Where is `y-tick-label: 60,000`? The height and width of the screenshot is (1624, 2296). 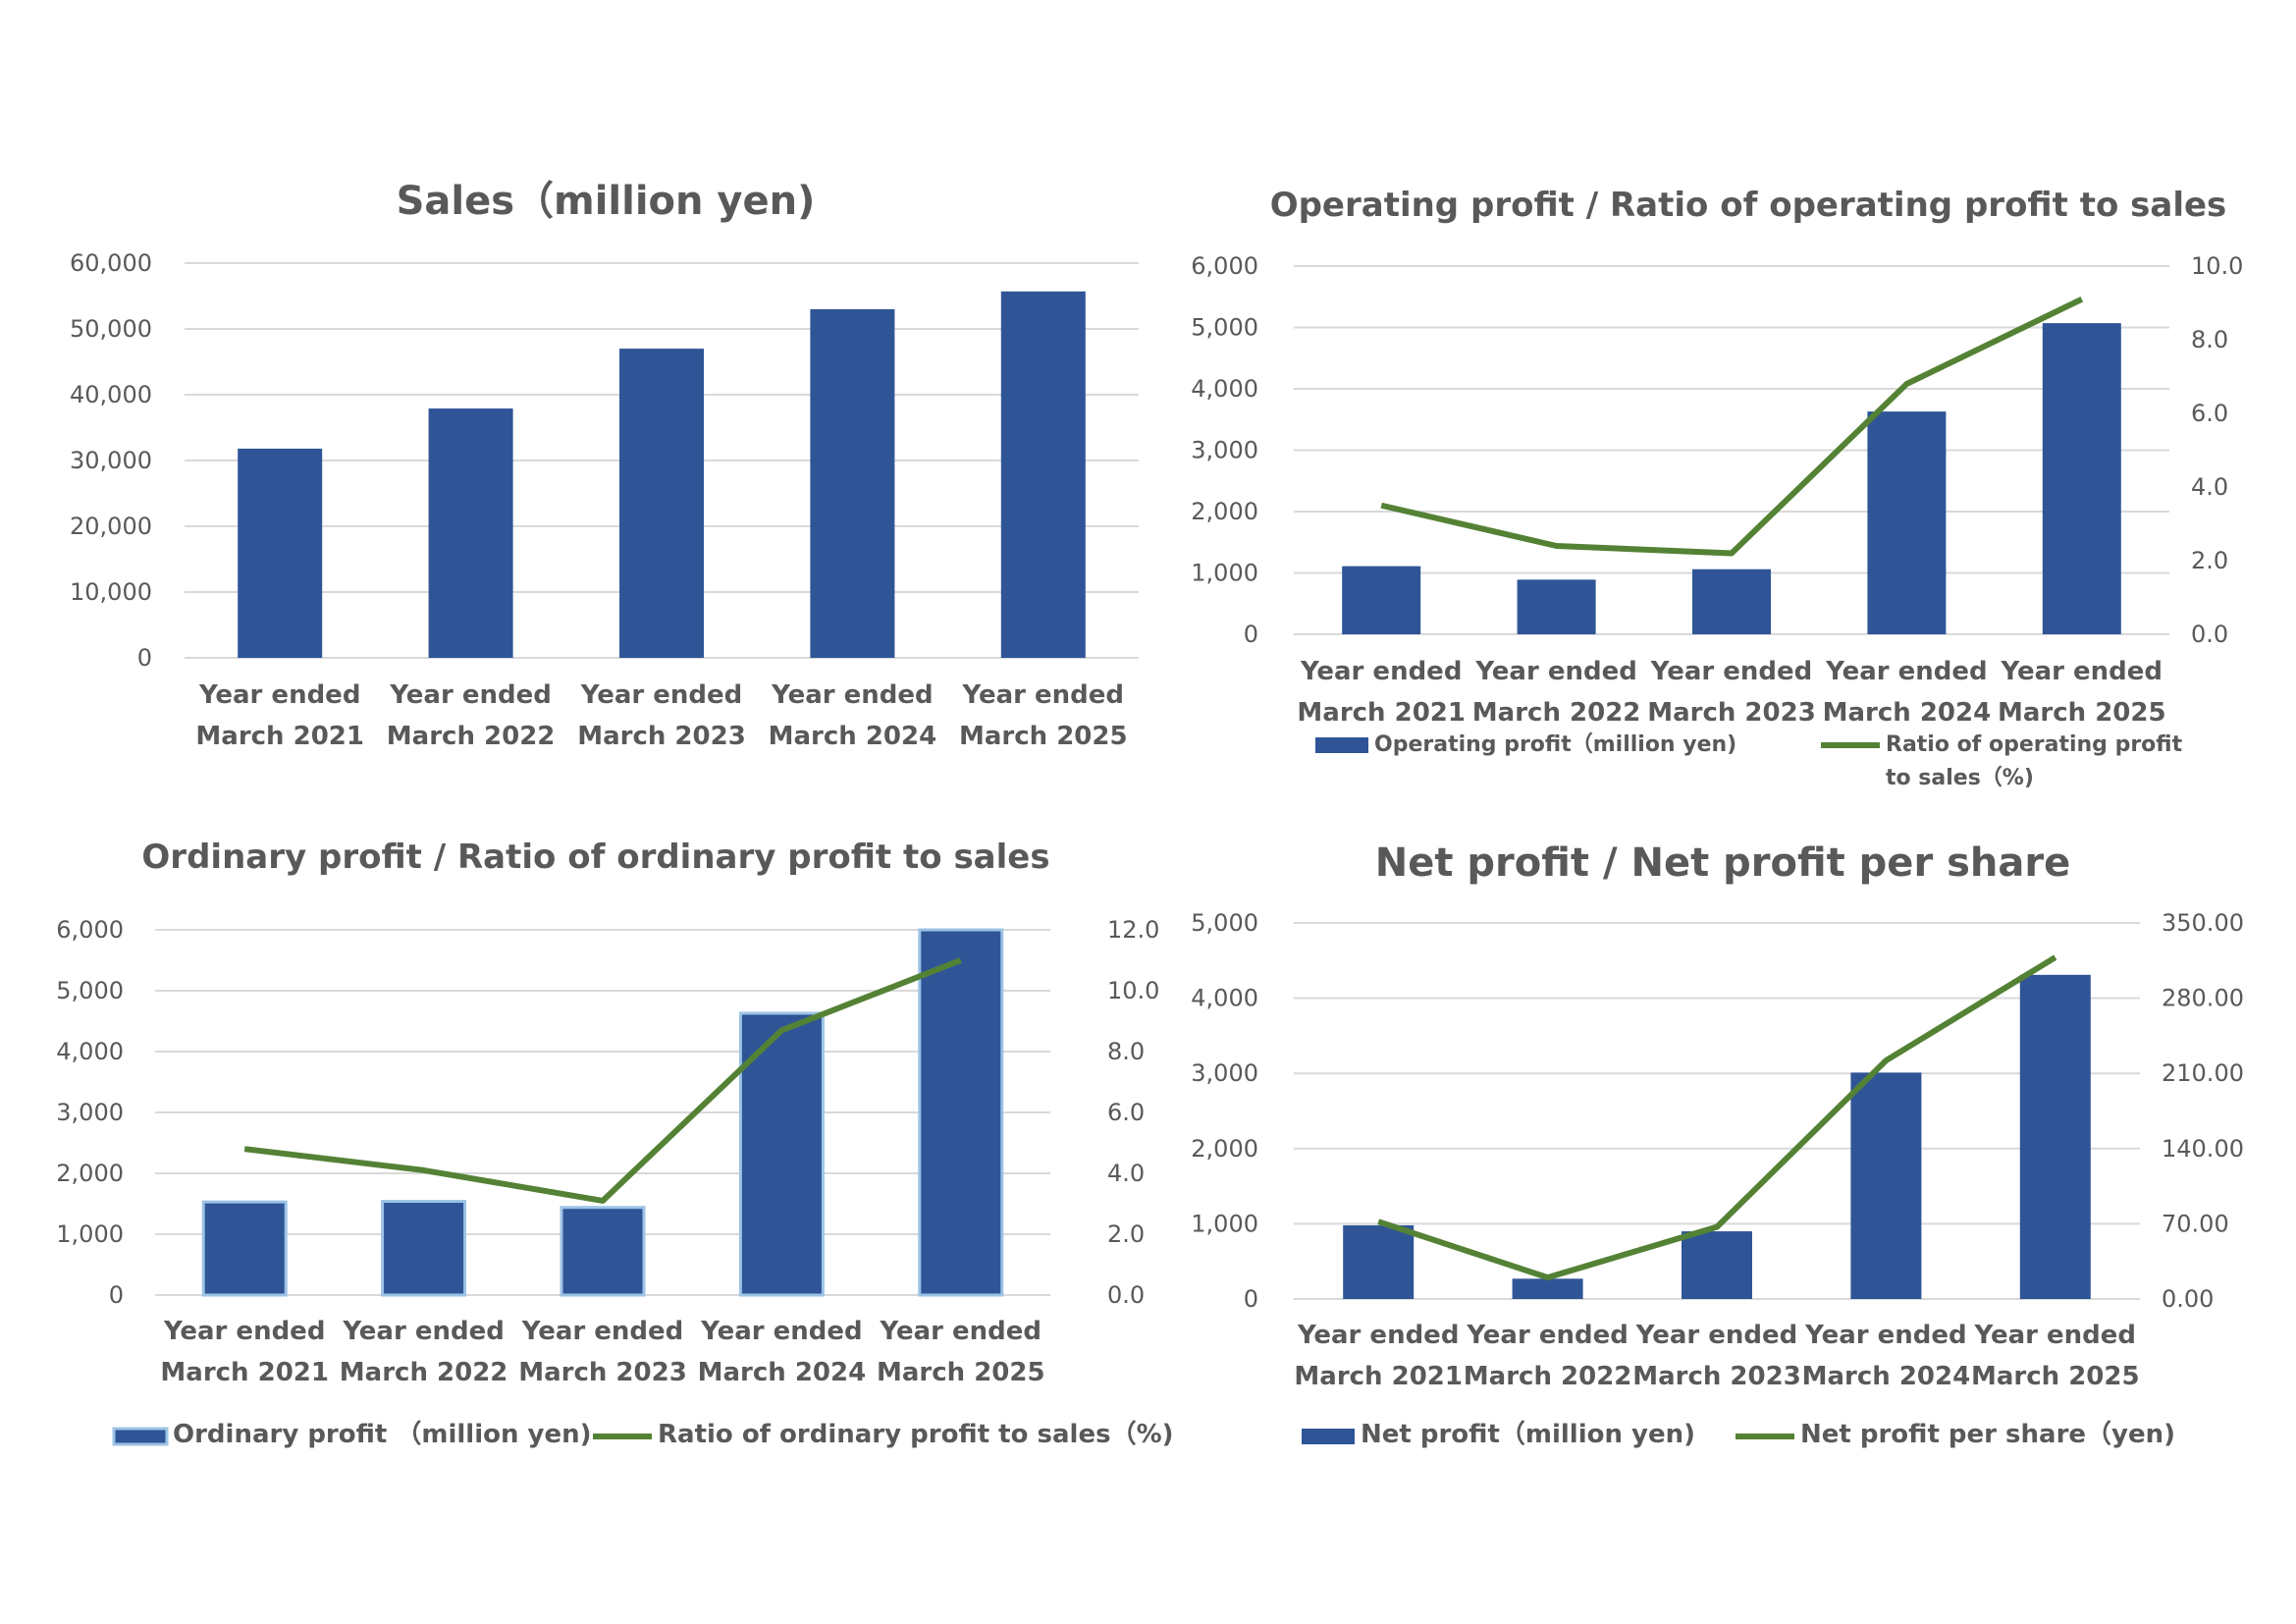 y-tick-label: 60,000 is located at coordinates (111, 263).